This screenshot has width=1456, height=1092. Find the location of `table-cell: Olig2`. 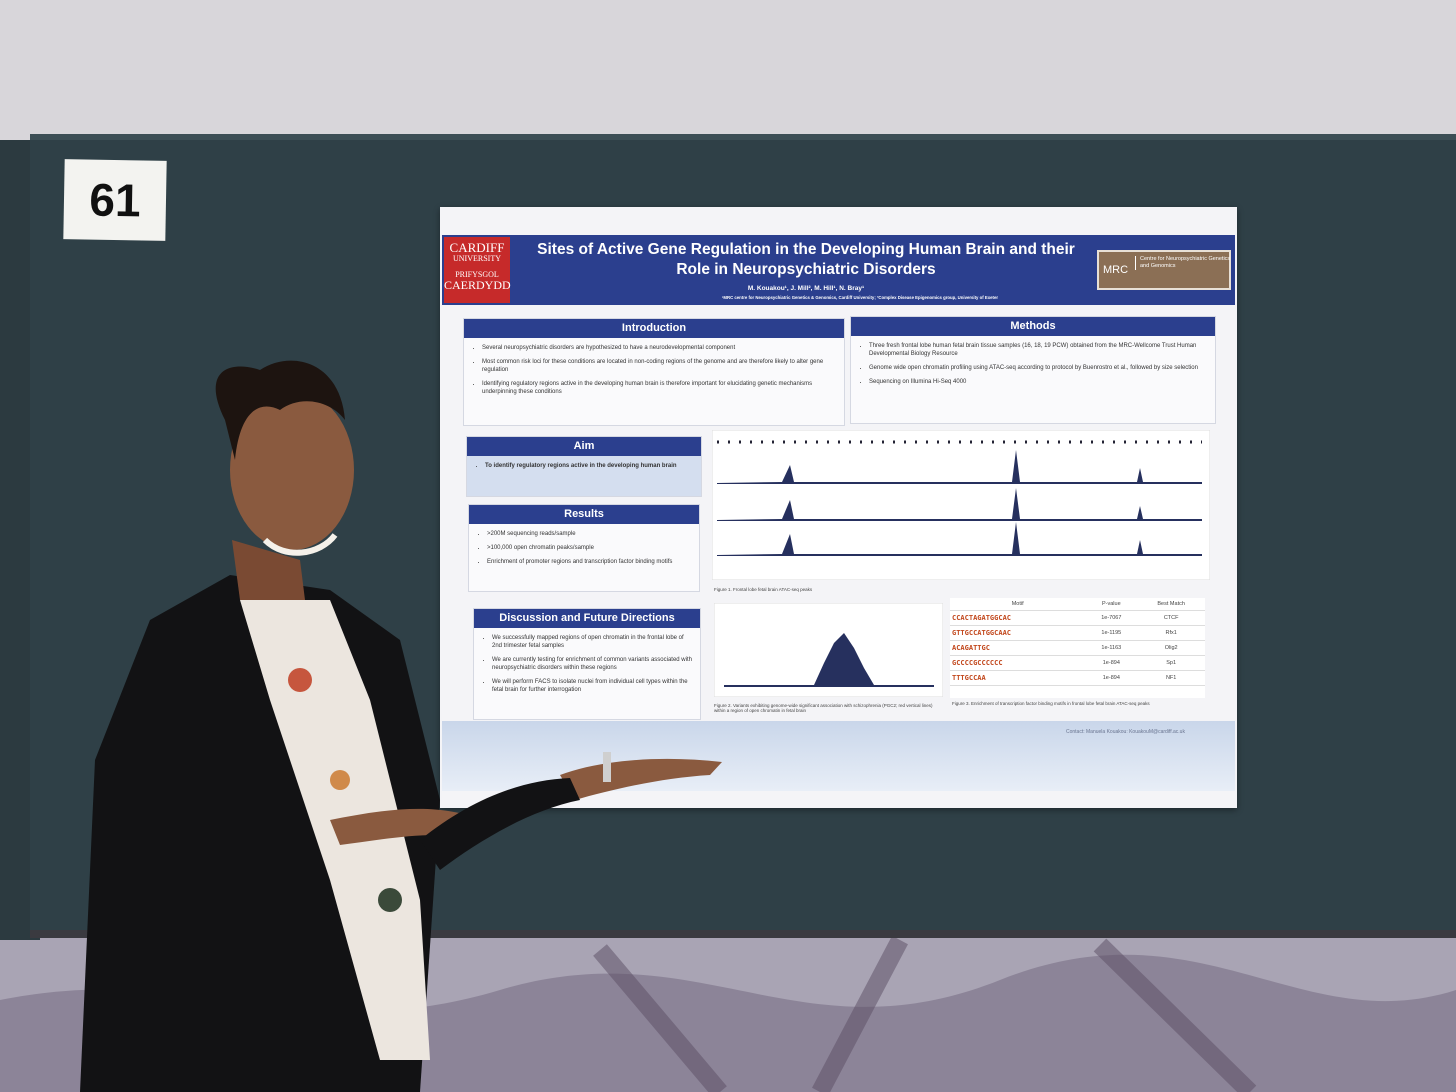

table-cell: Olig2 is located at coordinates (1171, 648).